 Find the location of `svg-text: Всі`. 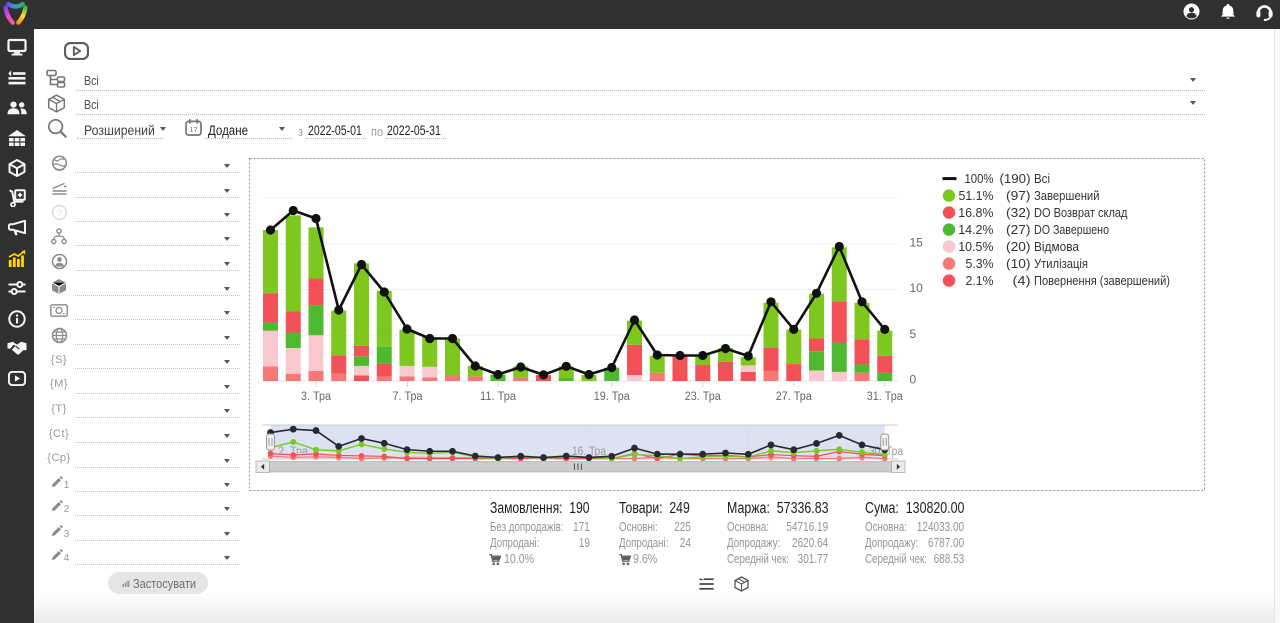

svg-text: Всі is located at coordinates (1042, 178).